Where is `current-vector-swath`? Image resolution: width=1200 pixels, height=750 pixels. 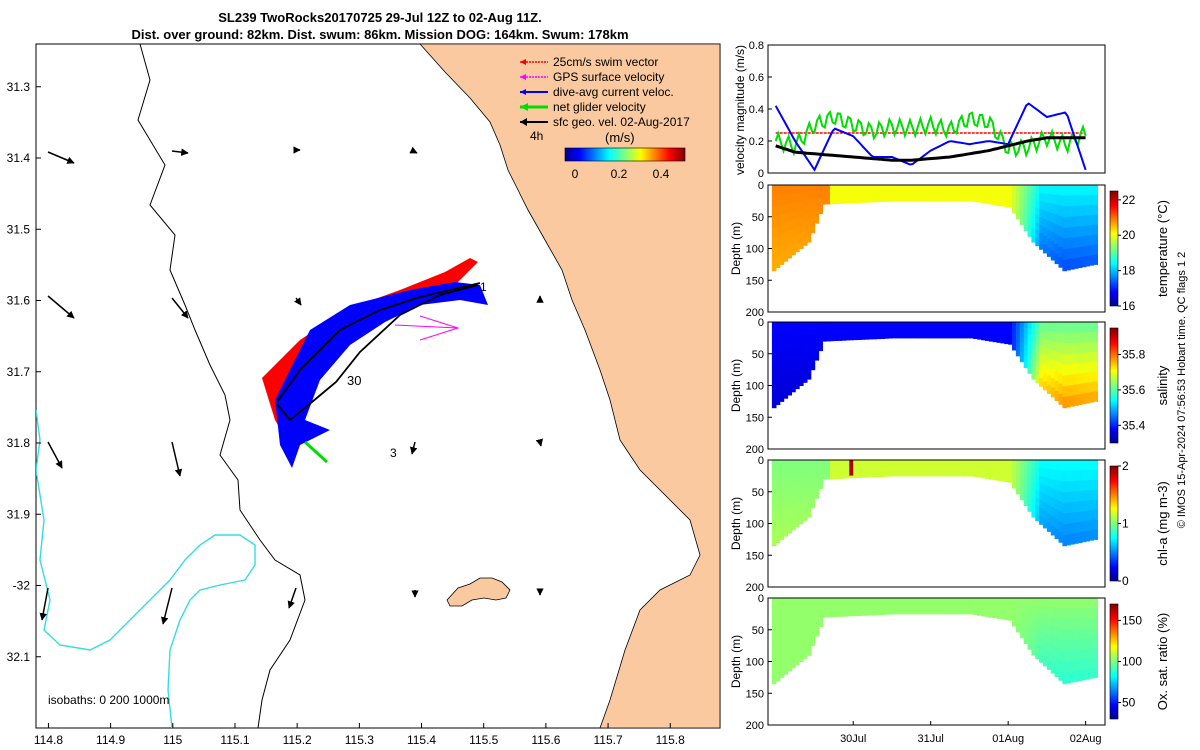
current-vector-swath is located at coordinates (381, 375).